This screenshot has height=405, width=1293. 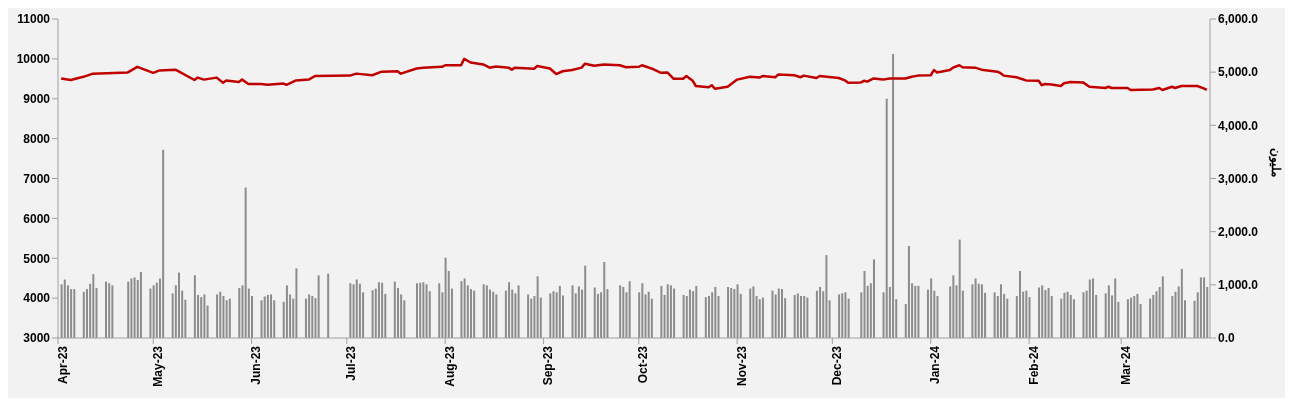 I want to click on y-tick-label: 9000, so click(x=37, y=99).